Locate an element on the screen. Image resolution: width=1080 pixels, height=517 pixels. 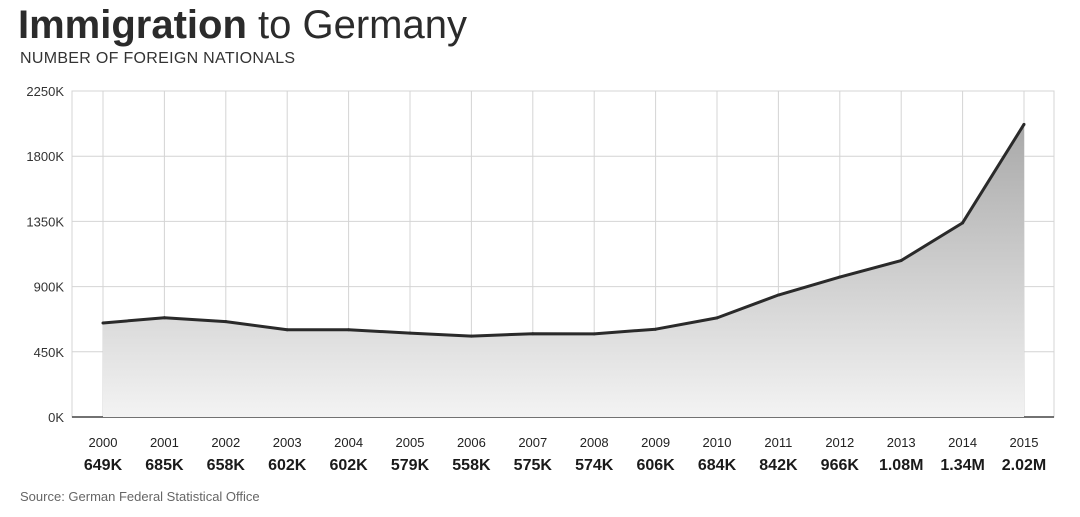
data-label: 574K is located at coordinates (594, 465).